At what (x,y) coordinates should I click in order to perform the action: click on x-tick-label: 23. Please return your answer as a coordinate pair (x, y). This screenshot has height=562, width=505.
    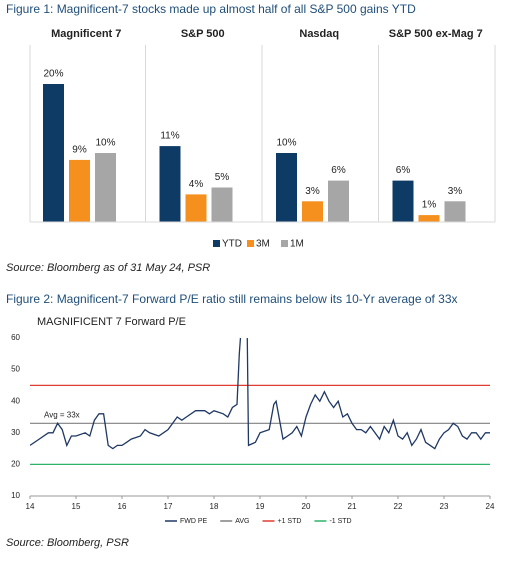
    Looking at the image, I should click on (444, 506).